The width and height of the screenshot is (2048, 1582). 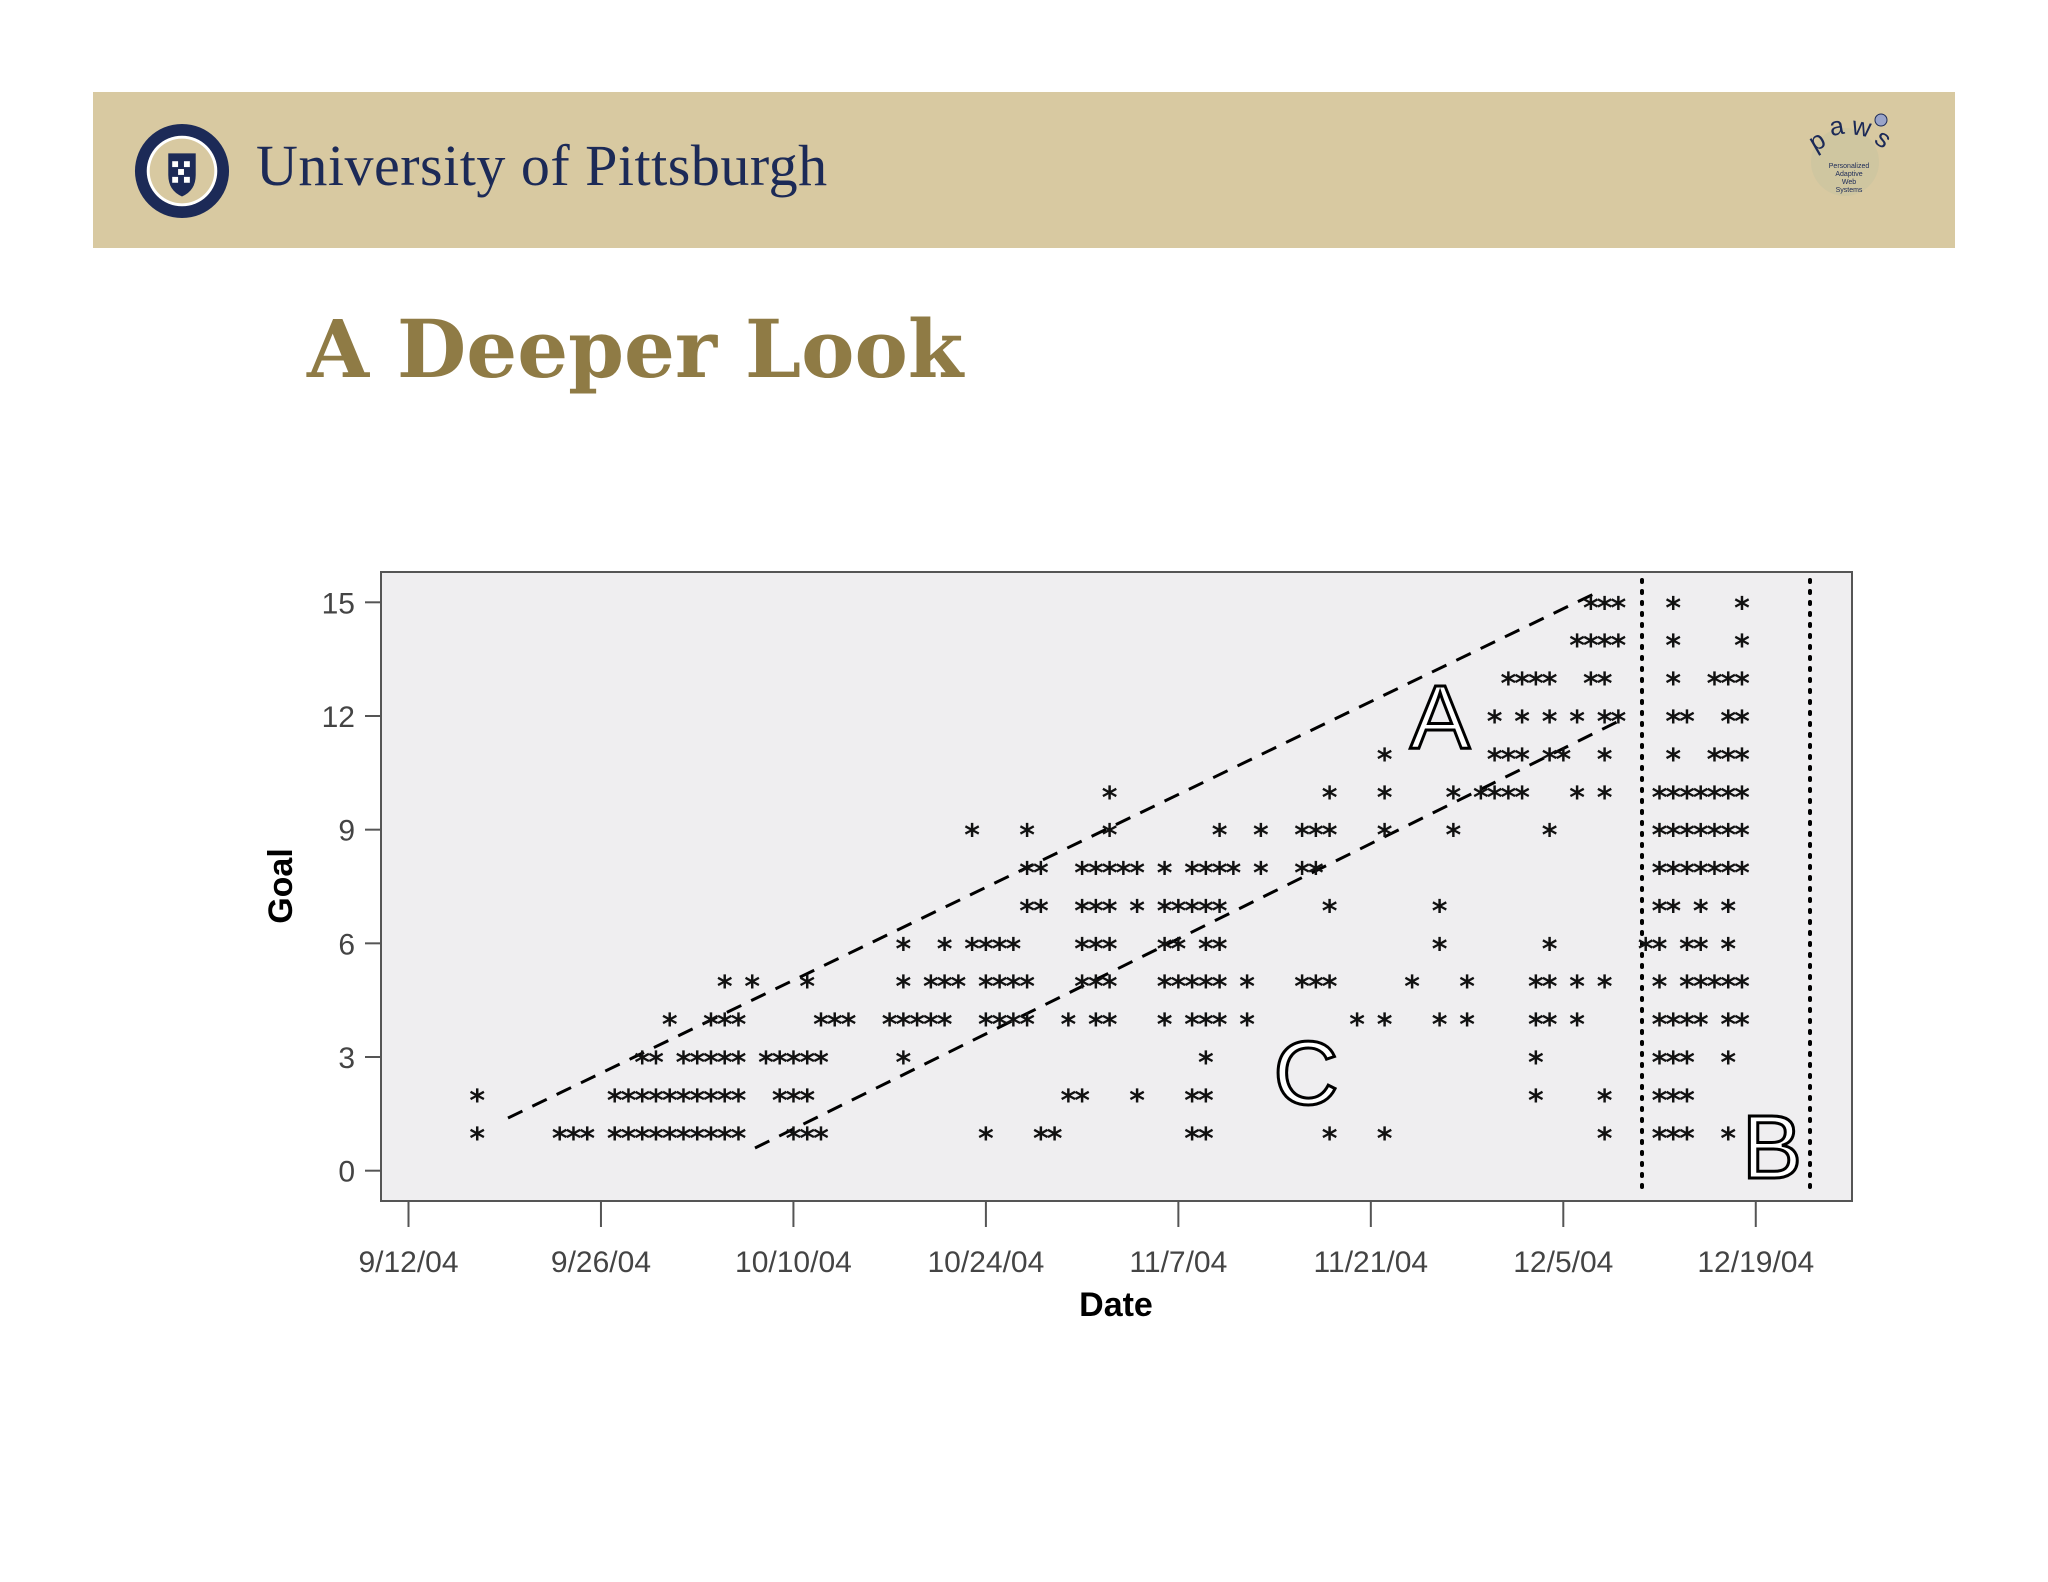 What do you see at coordinates (351, 888) in the screenshot?
I see `y-axis: 0 3 6 9 12 15` at bounding box center [351, 888].